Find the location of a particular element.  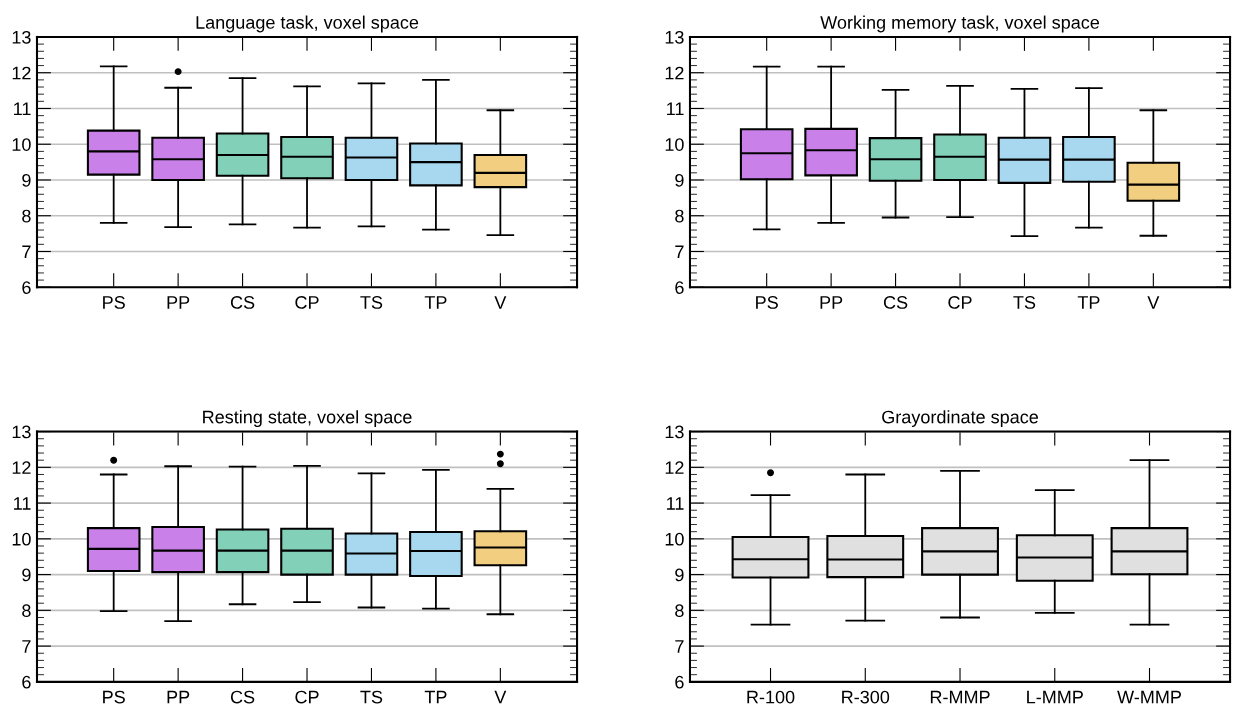

x-tick-label: R-MMP is located at coordinates (960, 697).